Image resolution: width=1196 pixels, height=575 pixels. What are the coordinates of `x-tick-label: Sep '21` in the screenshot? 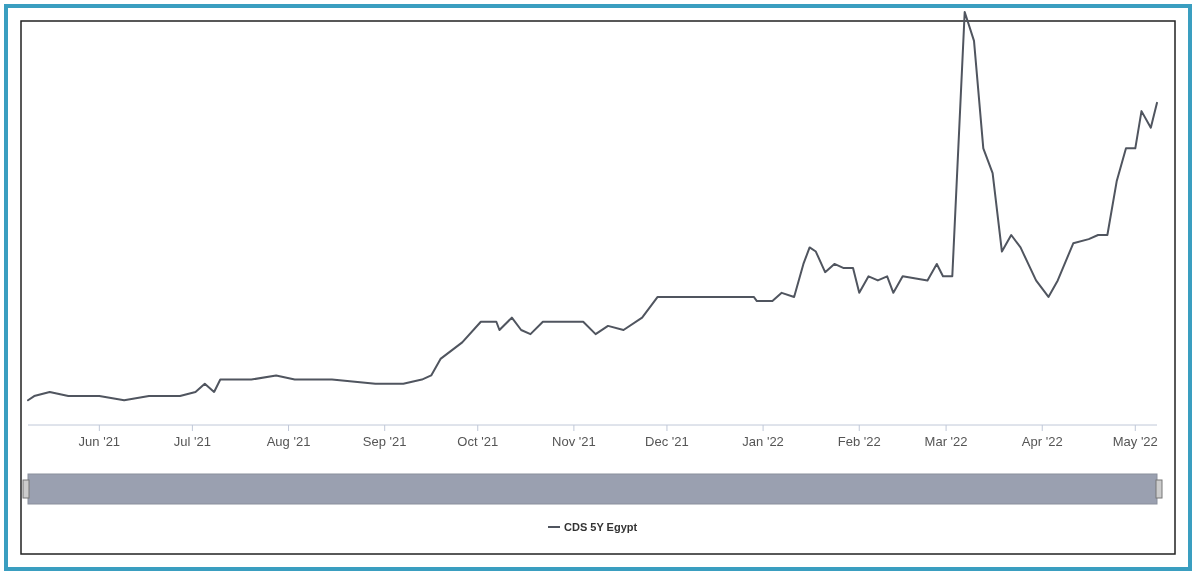 It's located at (384, 441).